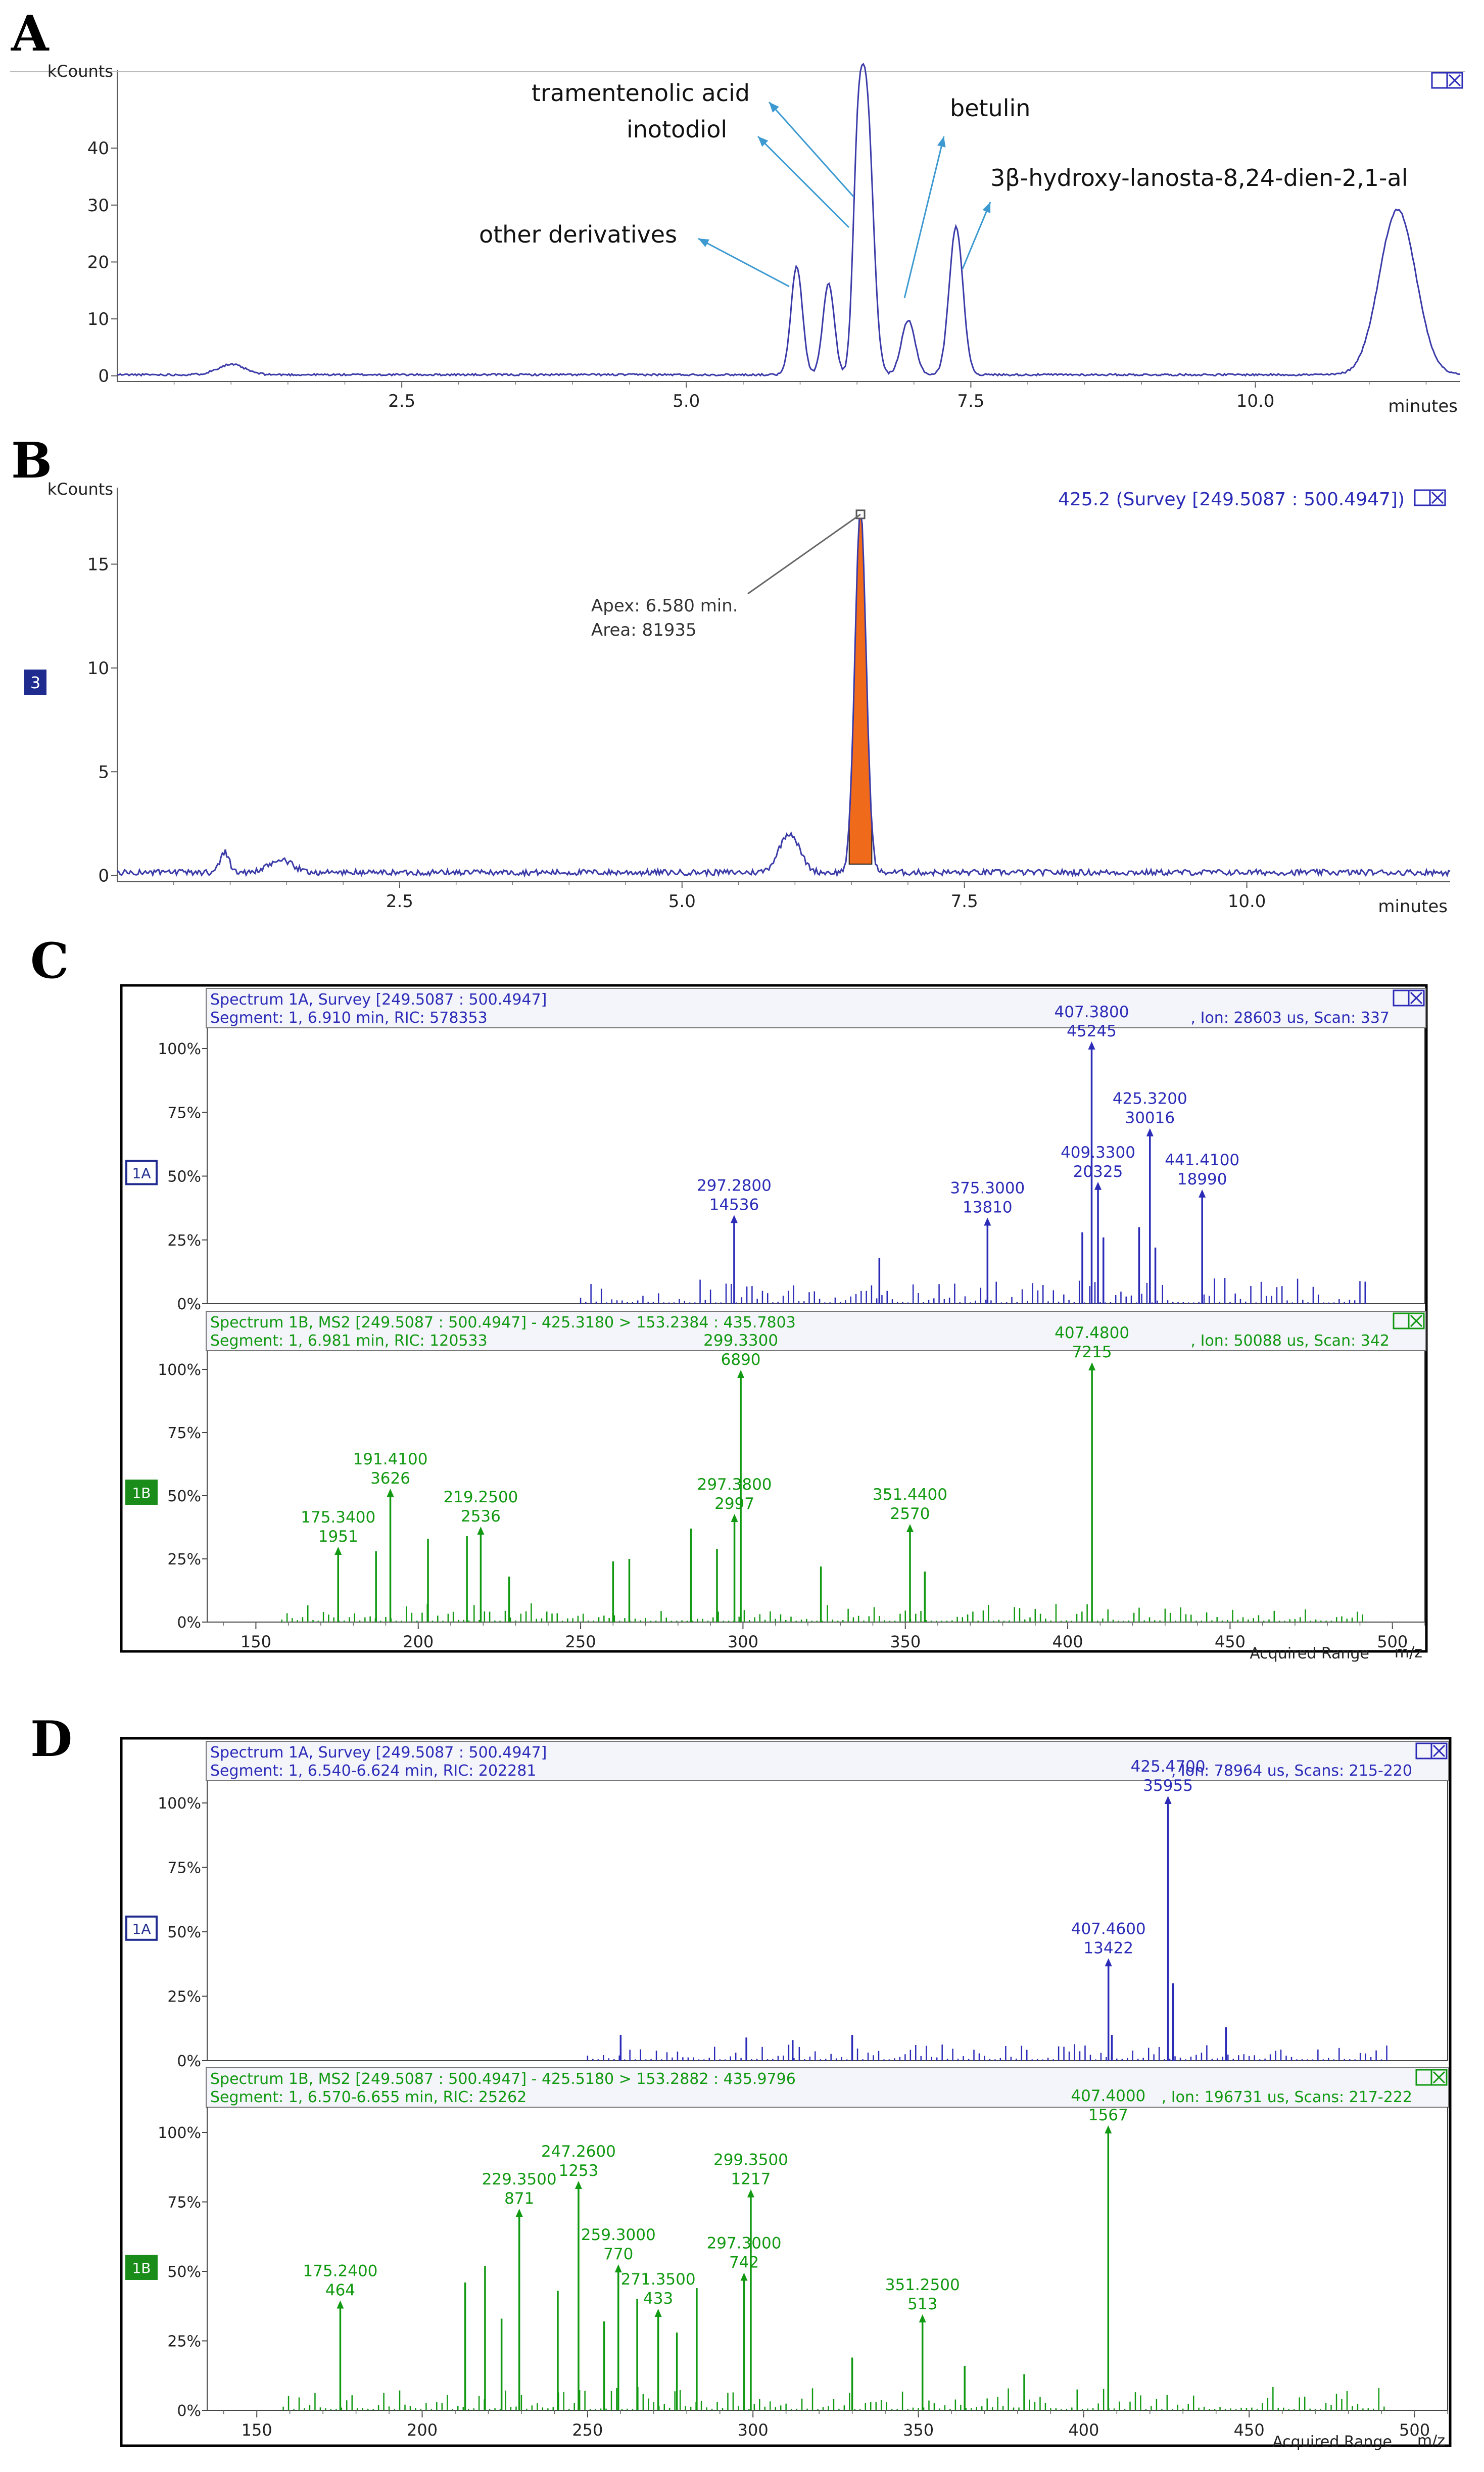 The image size is (1484, 2472). Describe the element at coordinates (1408, 1652) in the screenshot. I see `panel-c-x-axis-label: m/z` at that location.